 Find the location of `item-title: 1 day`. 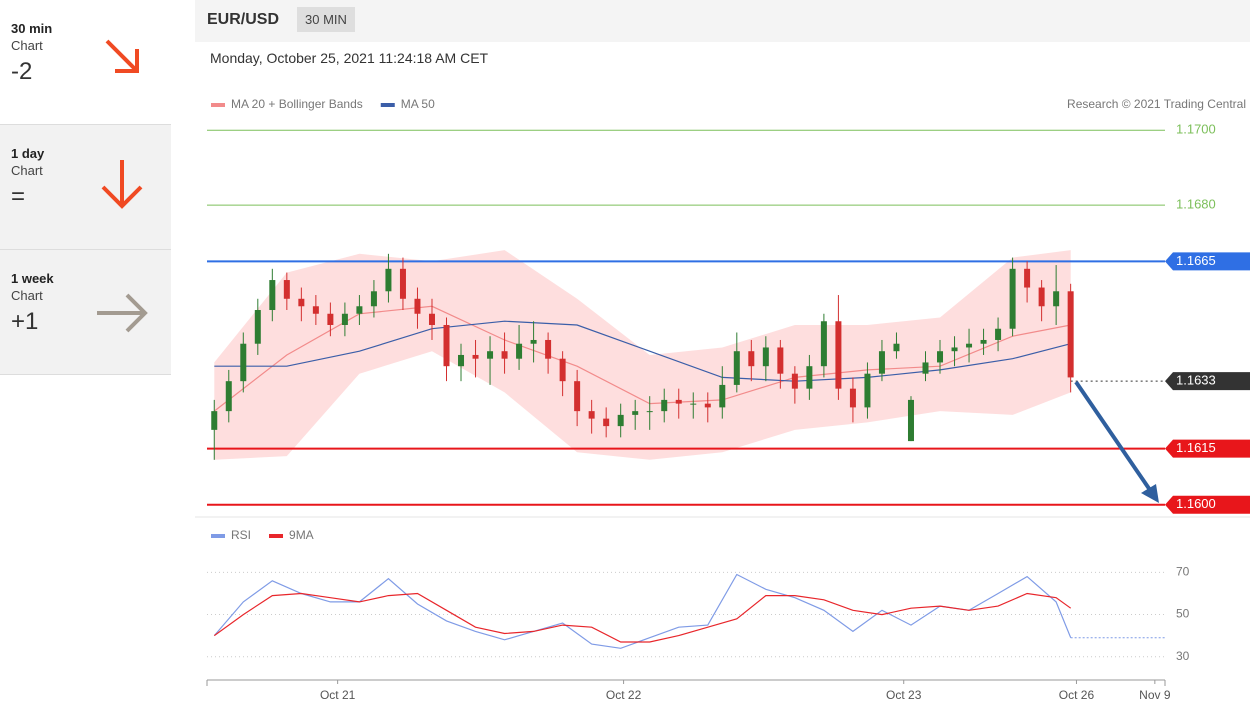

item-title: 1 day is located at coordinates (28, 153).